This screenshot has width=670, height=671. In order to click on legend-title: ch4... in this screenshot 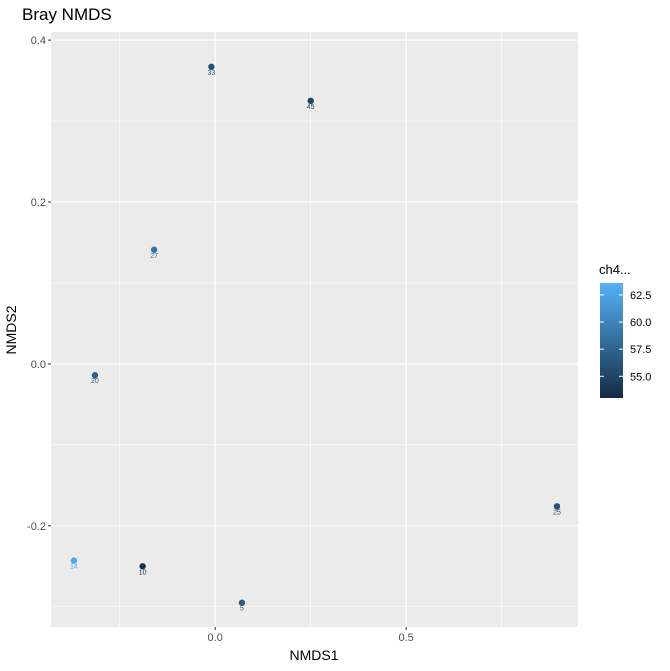, I will do `click(615, 269)`.